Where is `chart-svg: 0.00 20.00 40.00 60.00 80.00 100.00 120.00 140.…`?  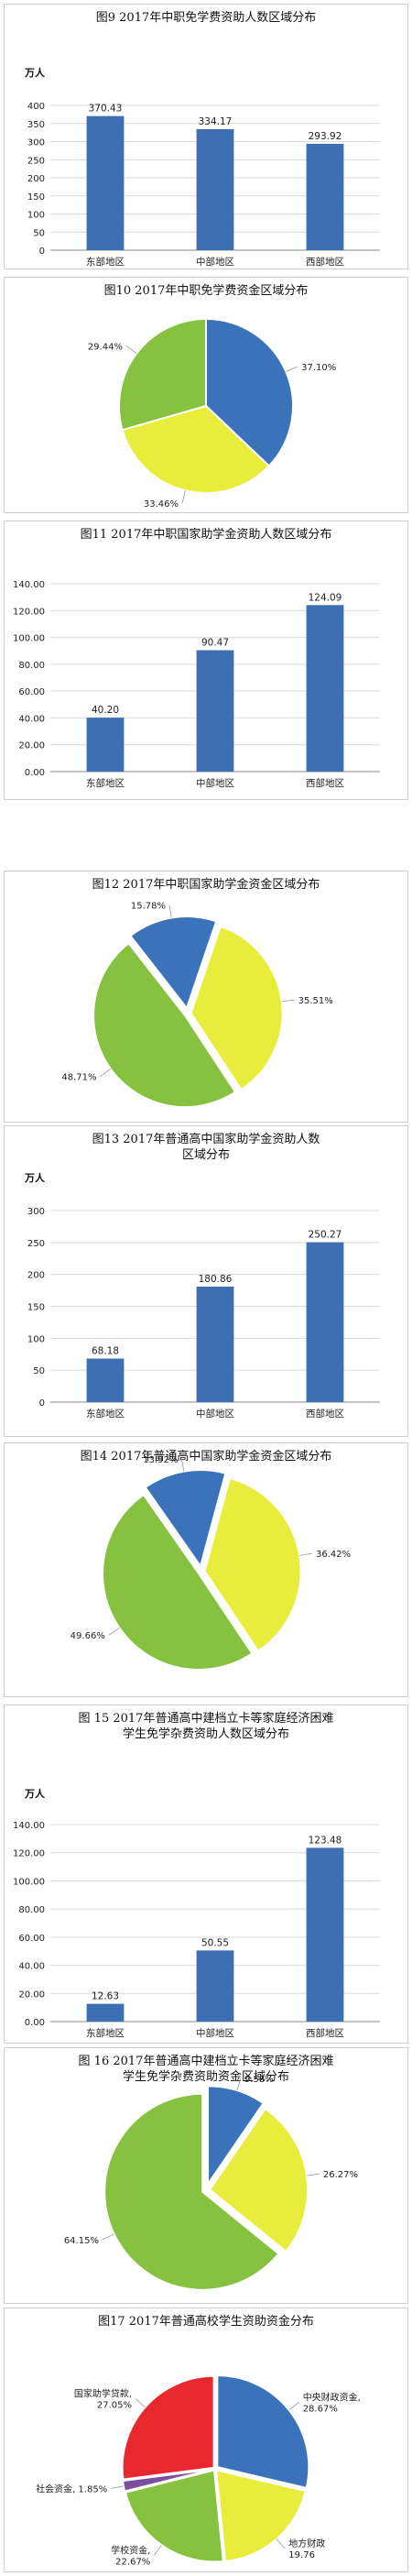 chart-svg: 0.00 20.00 40.00 60.00 80.00 100.00 120.00 140.… is located at coordinates (196, 1930).